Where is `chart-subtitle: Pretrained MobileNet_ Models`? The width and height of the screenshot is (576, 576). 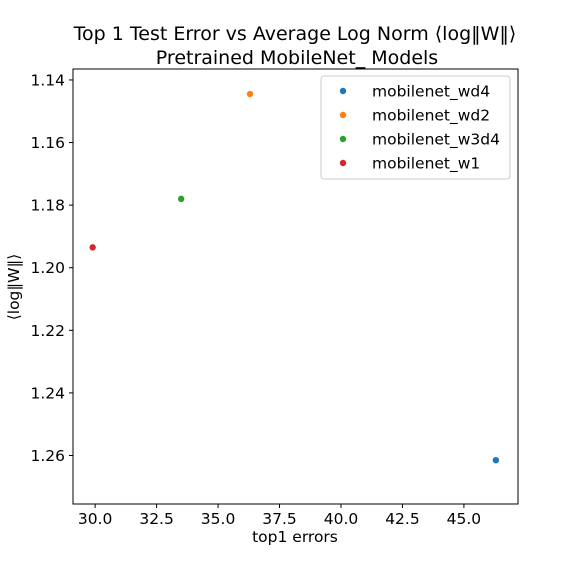 chart-subtitle: Pretrained MobileNet_ Models is located at coordinates (297, 58).